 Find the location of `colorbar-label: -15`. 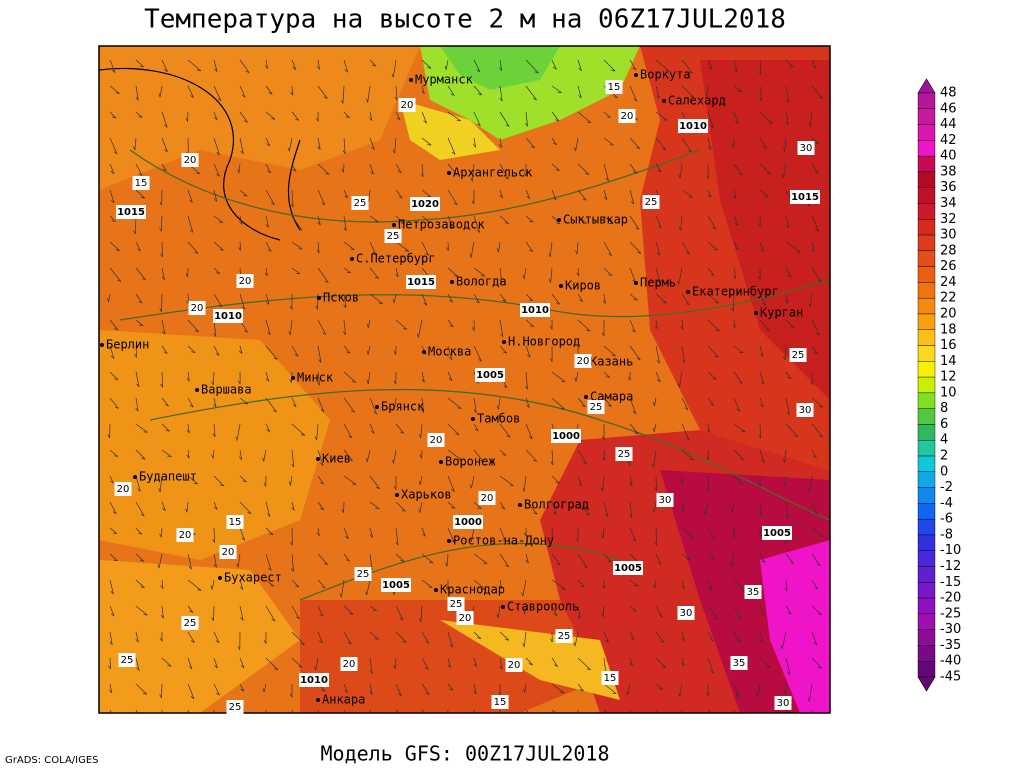

colorbar-label: -15 is located at coordinates (950, 582).